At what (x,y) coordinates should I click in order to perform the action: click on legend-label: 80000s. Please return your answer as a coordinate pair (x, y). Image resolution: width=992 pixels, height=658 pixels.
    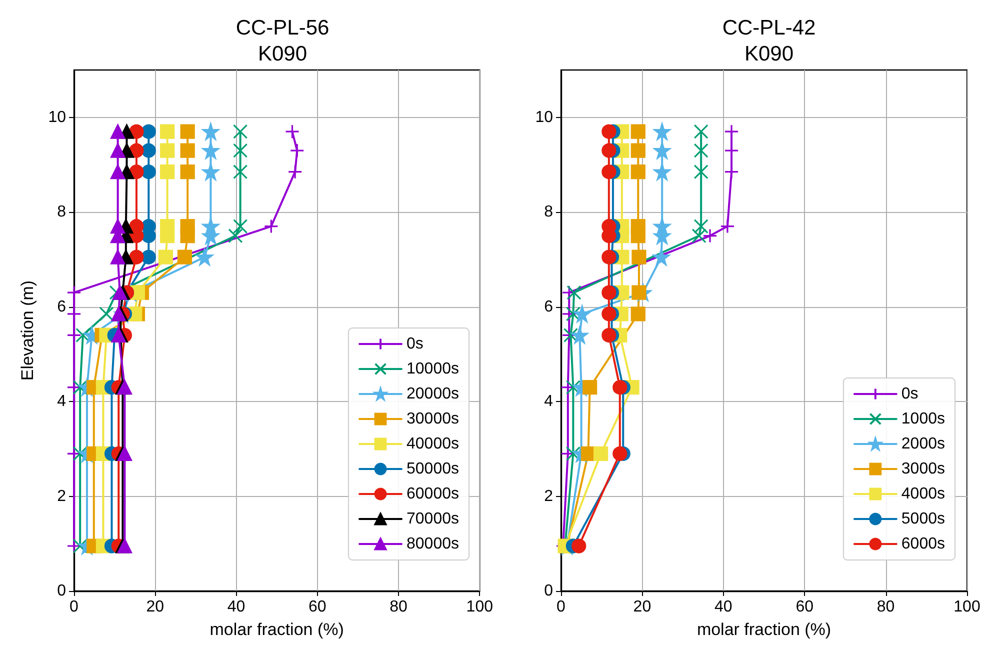
    Looking at the image, I should click on (433, 544).